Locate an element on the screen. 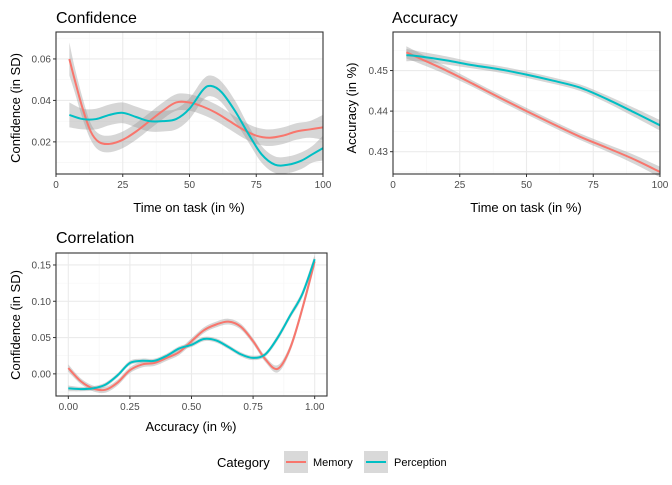 This screenshot has width=672, height=485. correlation-line-perception is located at coordinates (192, 324).